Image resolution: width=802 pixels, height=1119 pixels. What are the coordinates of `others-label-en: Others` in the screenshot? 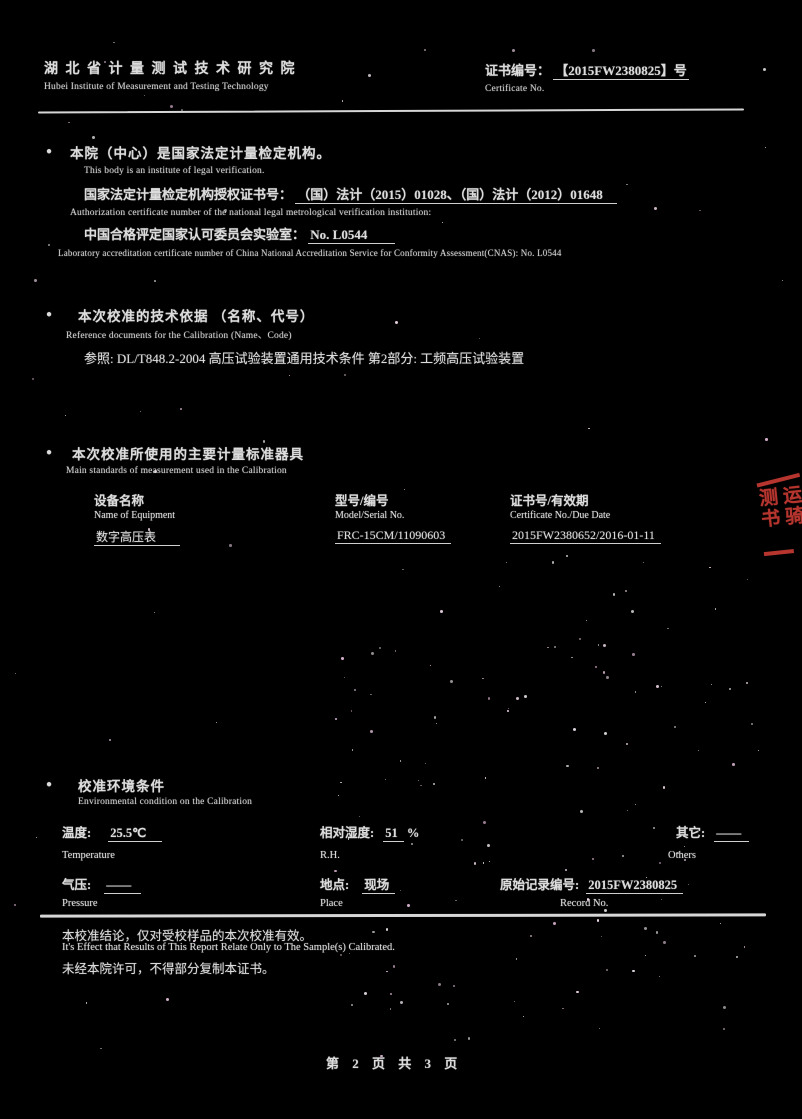 It's located at (682, 855).